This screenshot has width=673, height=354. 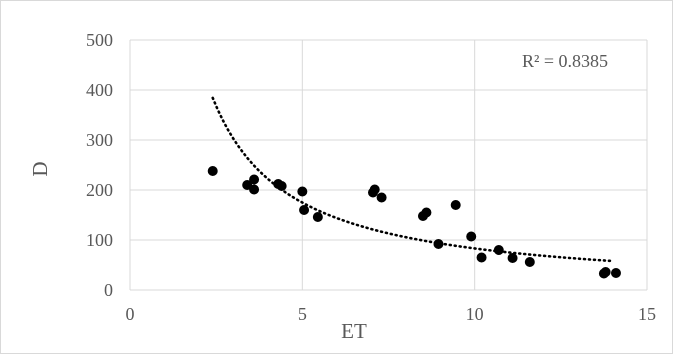 I want to click on x-tick-label-0: 0, so click(x=130, y=314).